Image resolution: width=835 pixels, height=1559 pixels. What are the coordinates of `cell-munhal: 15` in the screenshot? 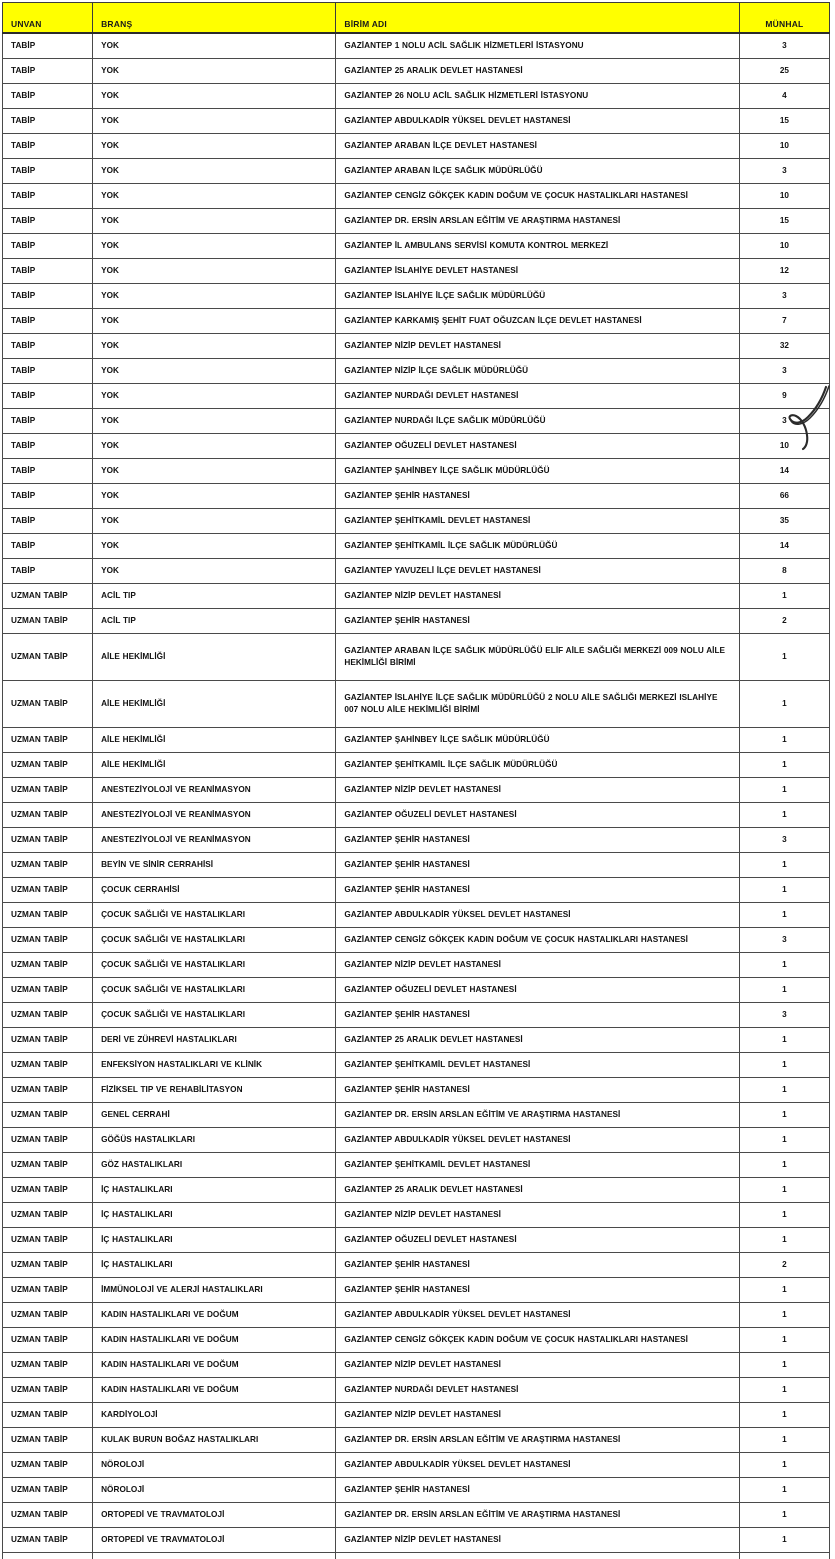 It's located at (784, 121).